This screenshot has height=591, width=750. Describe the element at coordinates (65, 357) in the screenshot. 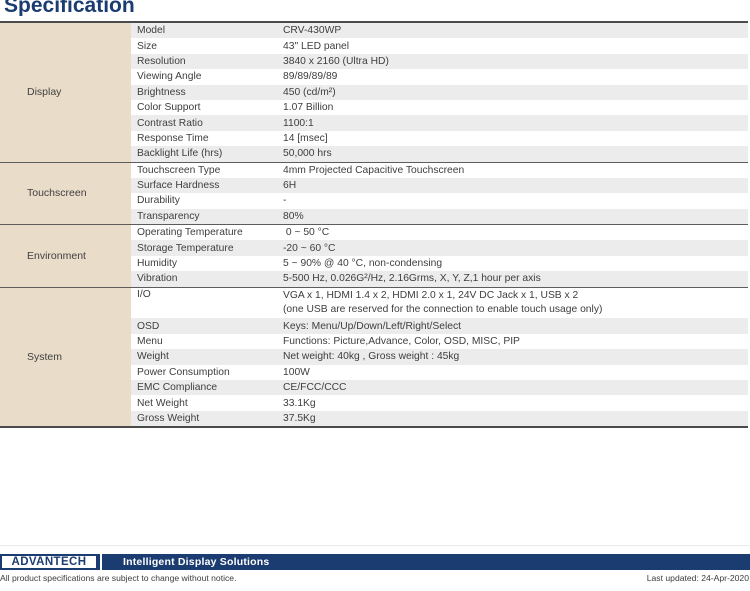

I see `category-cell: System` at that location.